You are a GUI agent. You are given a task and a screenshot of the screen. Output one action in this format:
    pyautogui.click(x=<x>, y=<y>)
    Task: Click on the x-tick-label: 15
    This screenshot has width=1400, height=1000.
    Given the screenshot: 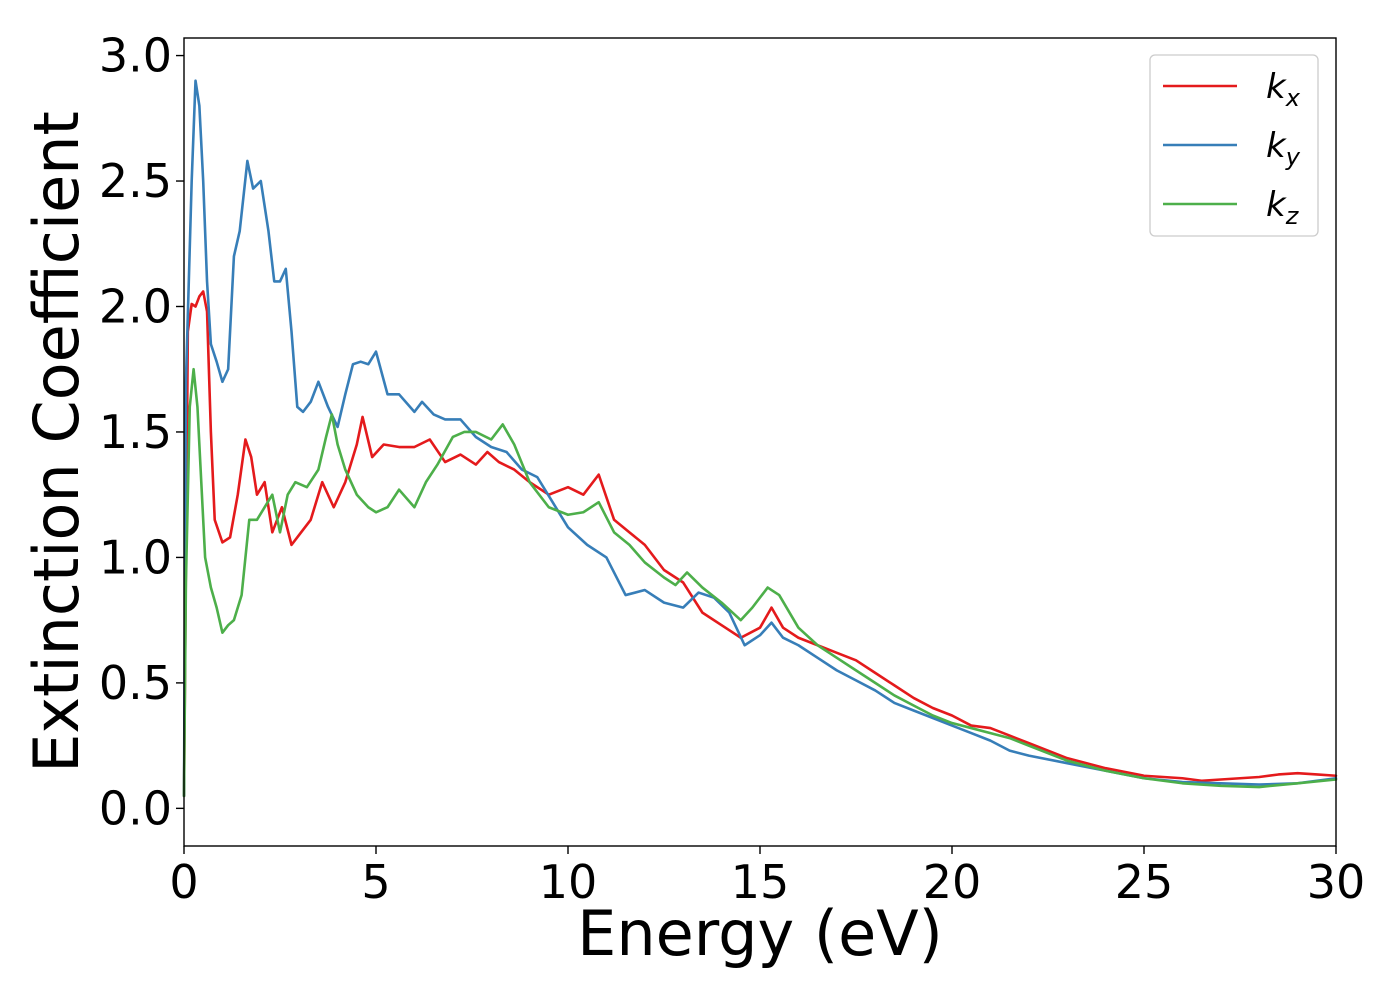 What is the action you would take?
    pyautogui.click(x=760, y=882)
    